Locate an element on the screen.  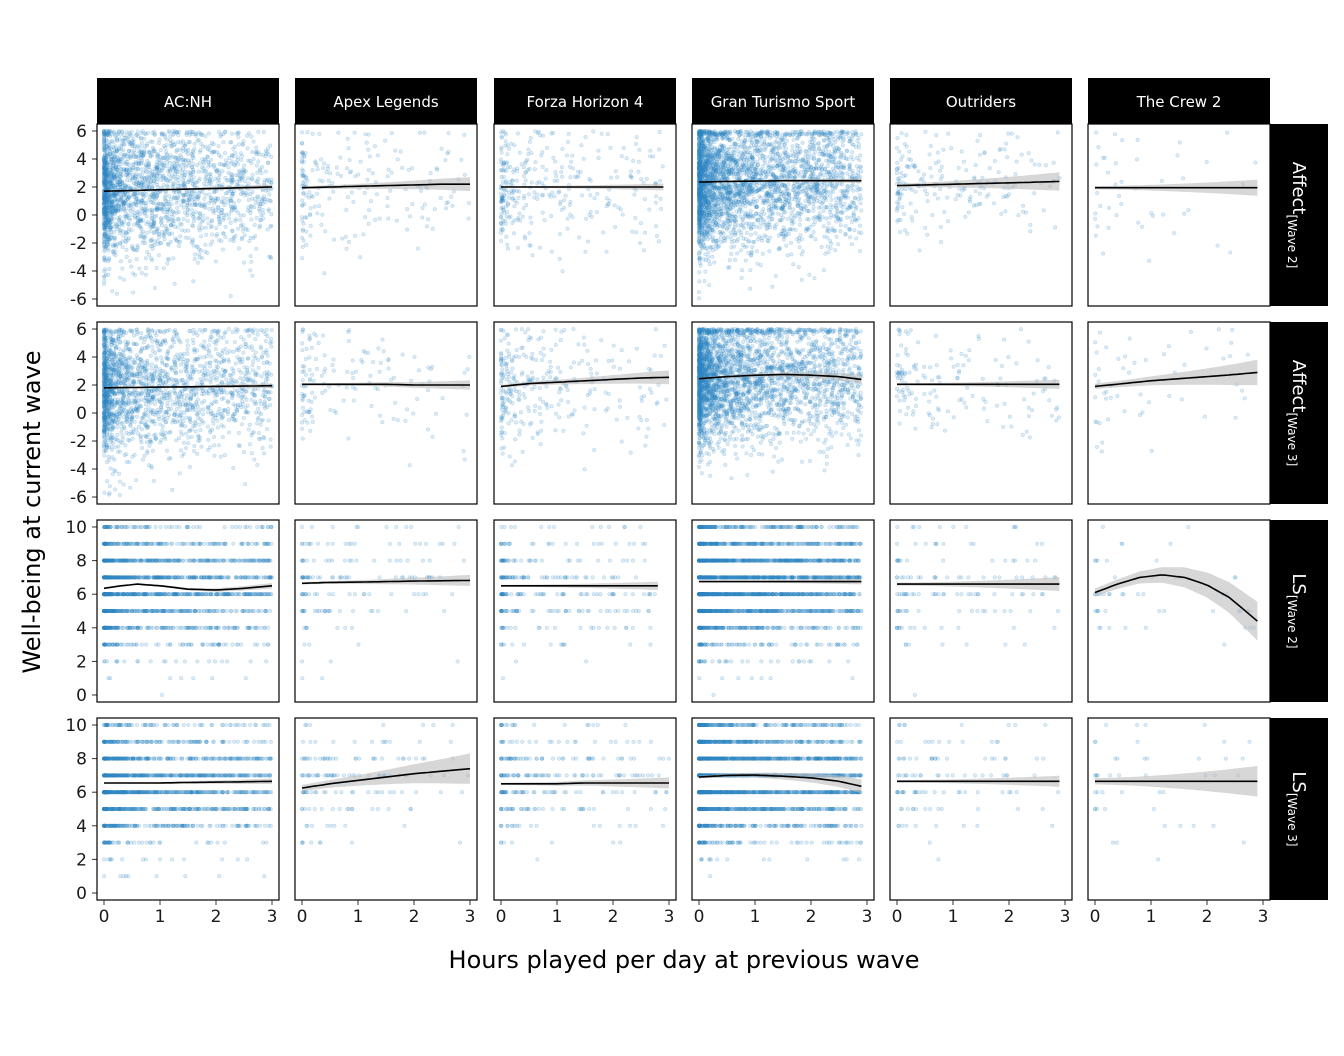
column-strip-label: AC:NH is located at coordinates (188, 102).